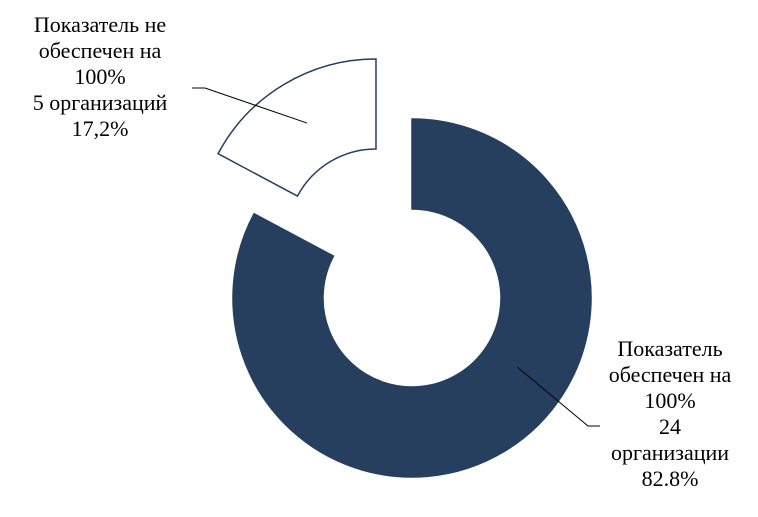  I want to click on label-provided-line-1: Показатель, so click(670, 348).